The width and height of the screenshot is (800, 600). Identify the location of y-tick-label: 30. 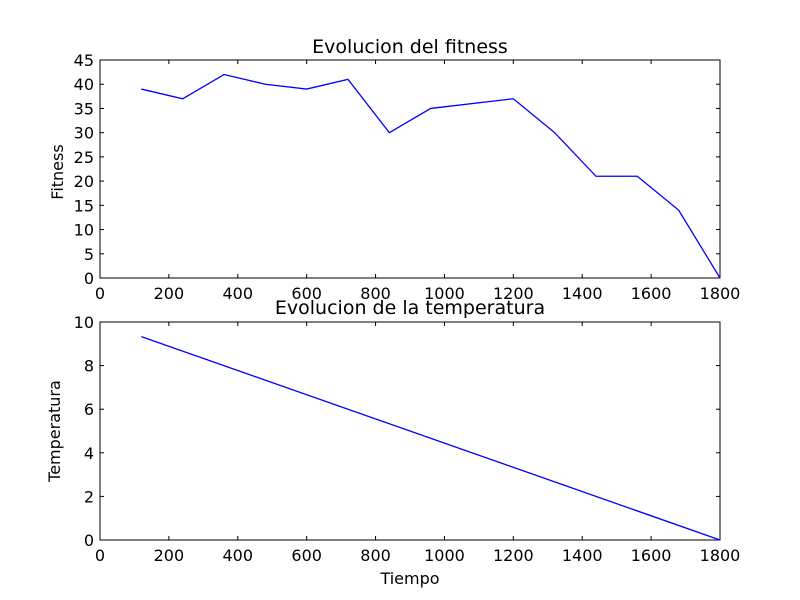
(84, 133).